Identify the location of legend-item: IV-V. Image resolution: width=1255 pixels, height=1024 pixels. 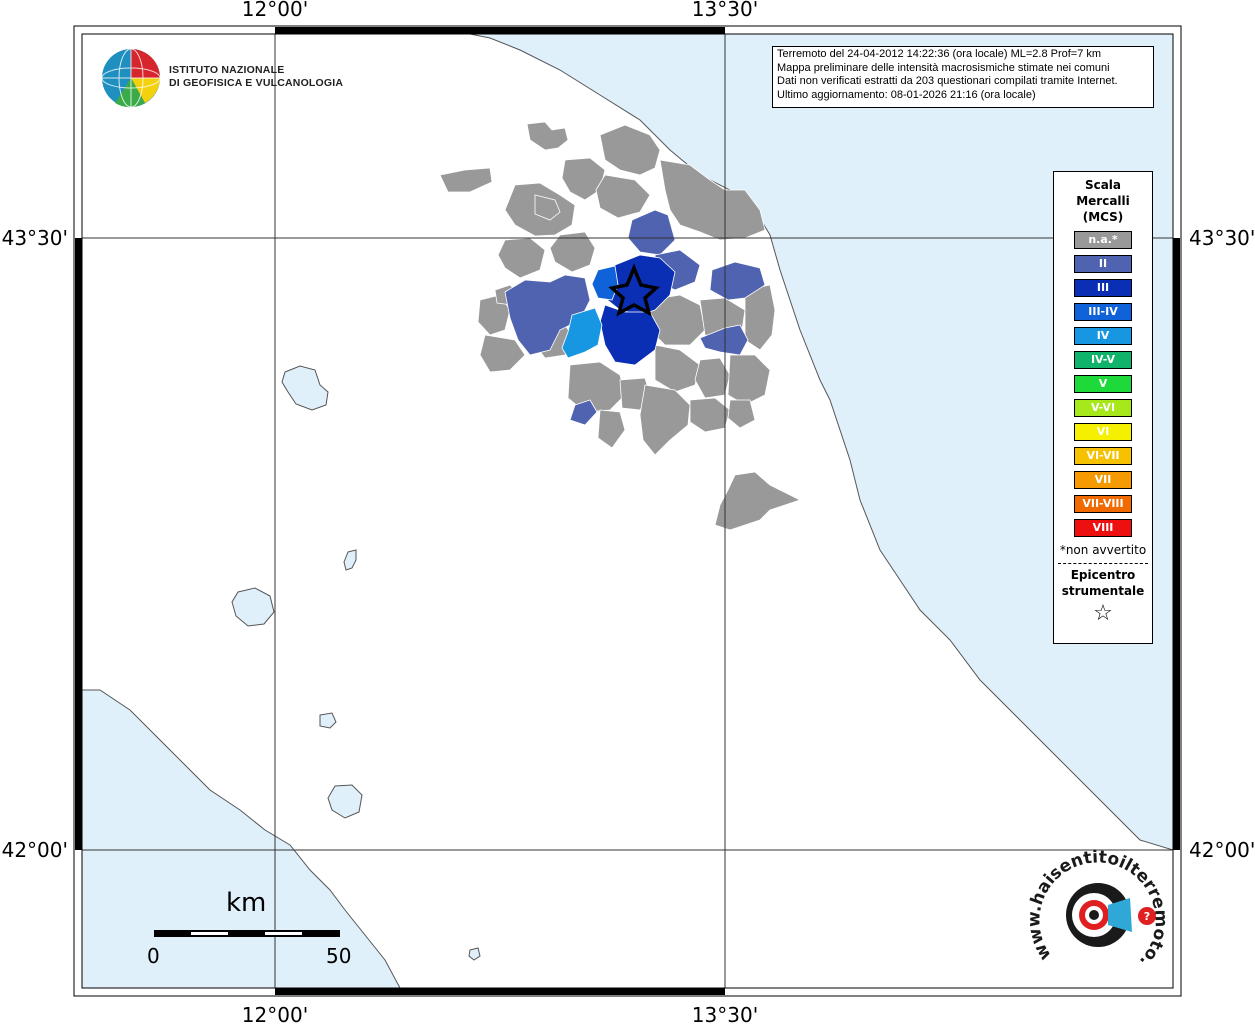
(1103, 360).